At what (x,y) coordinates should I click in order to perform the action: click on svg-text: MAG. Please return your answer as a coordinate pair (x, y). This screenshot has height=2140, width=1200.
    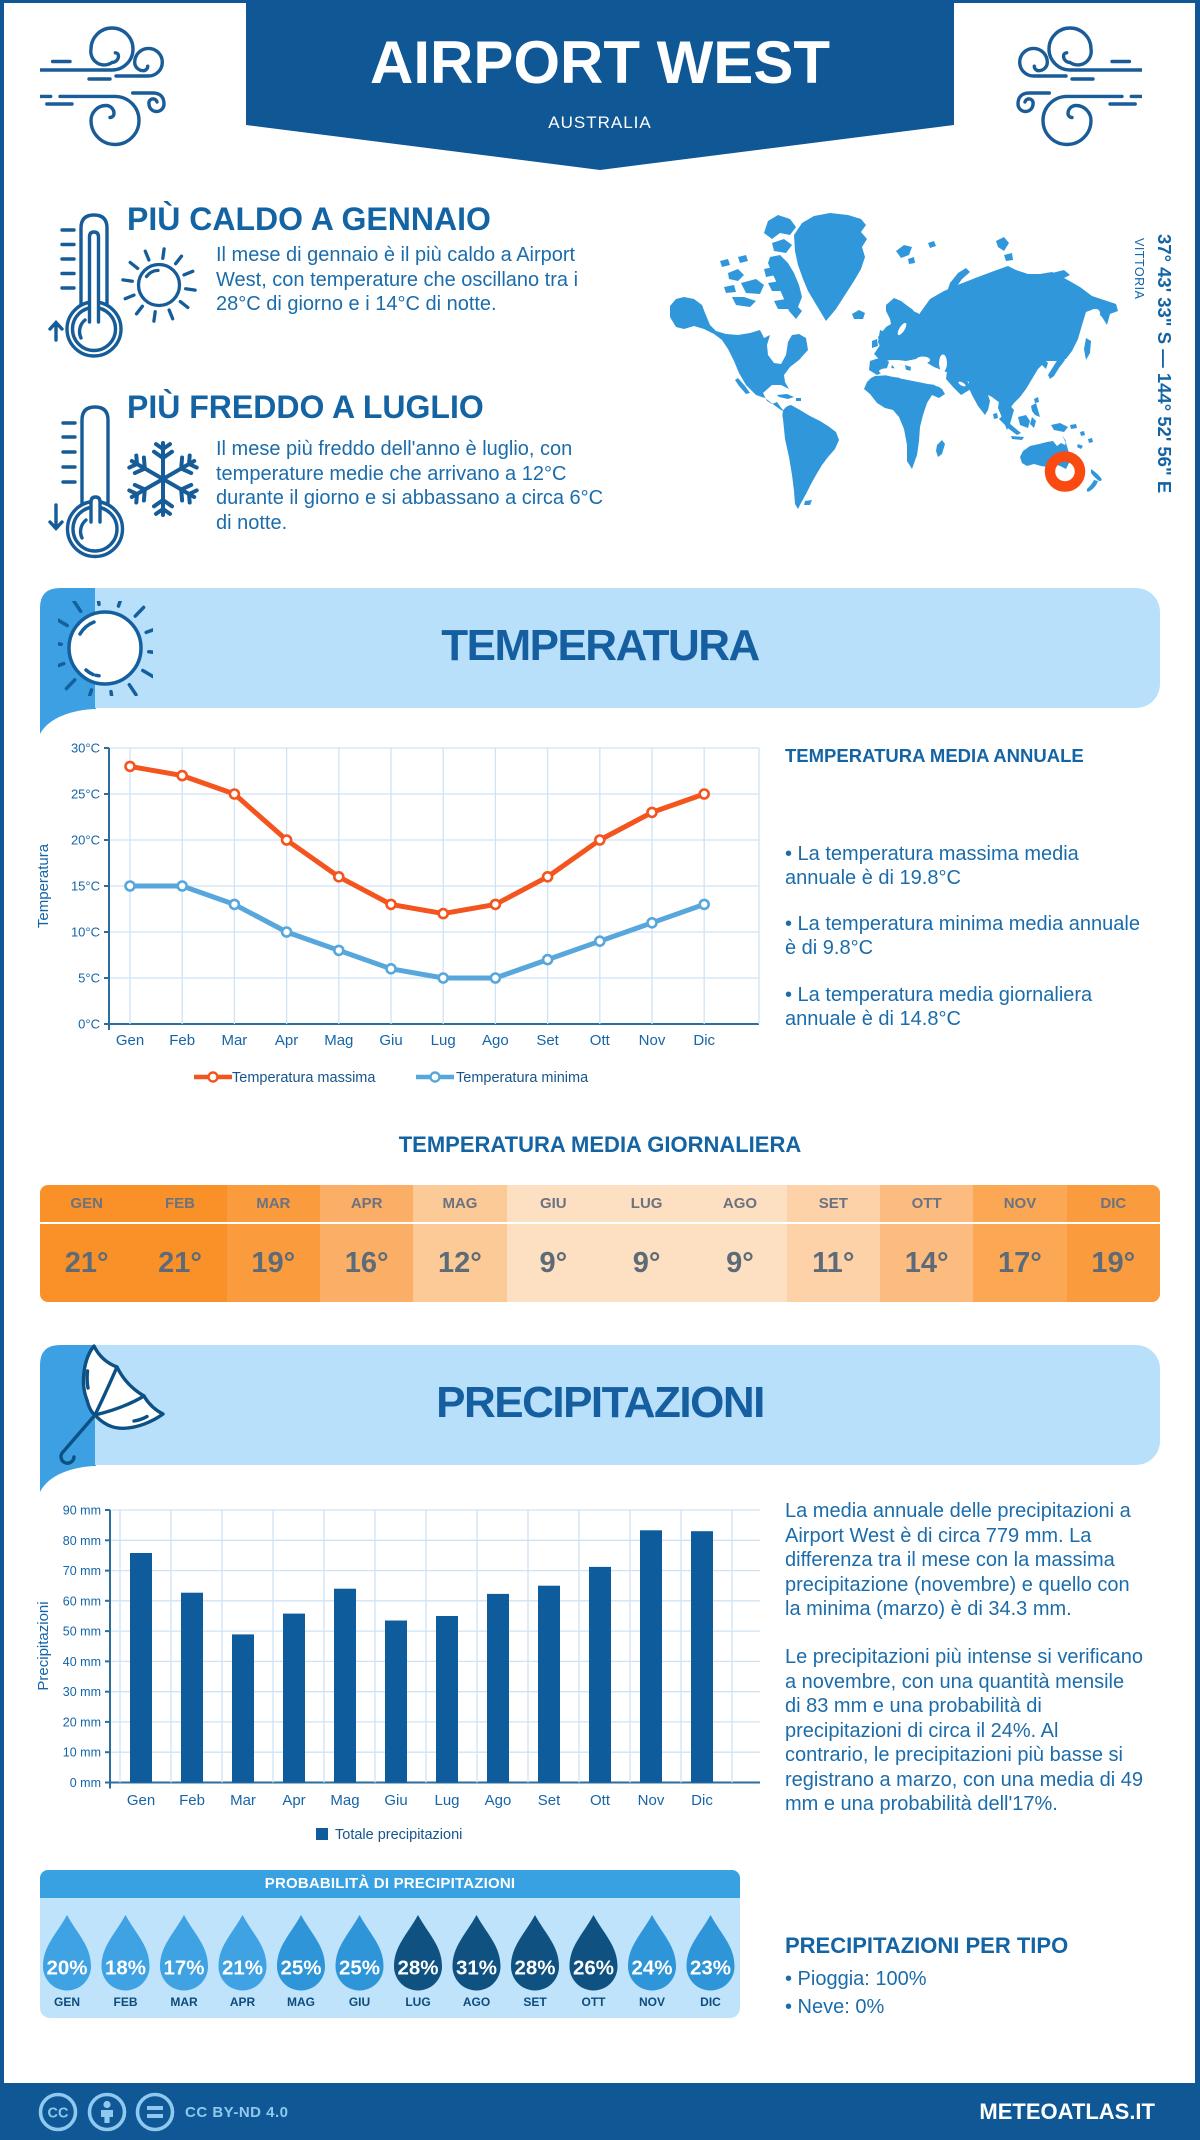
    Looking at the image, I should click on (301, 2002).